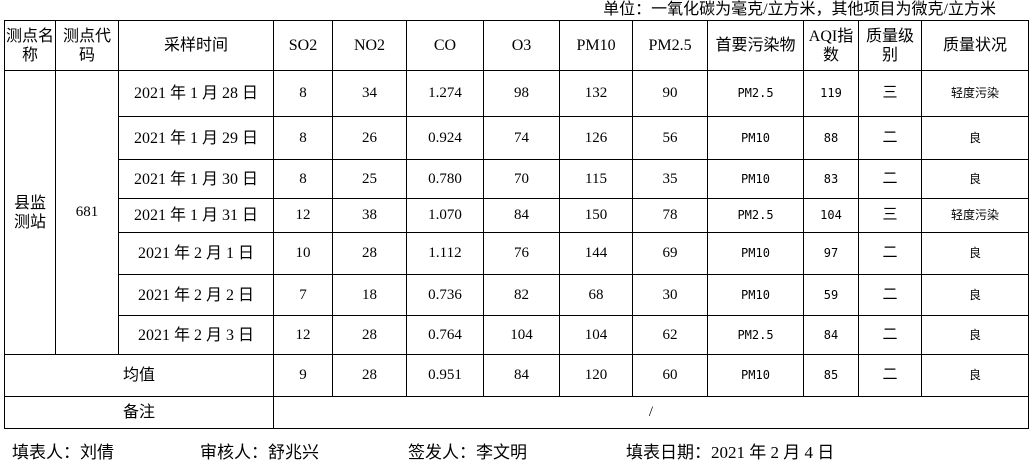 This screenshot has width=1032, height=463. I want to click on cell-o3: 82, so click(521, 295).